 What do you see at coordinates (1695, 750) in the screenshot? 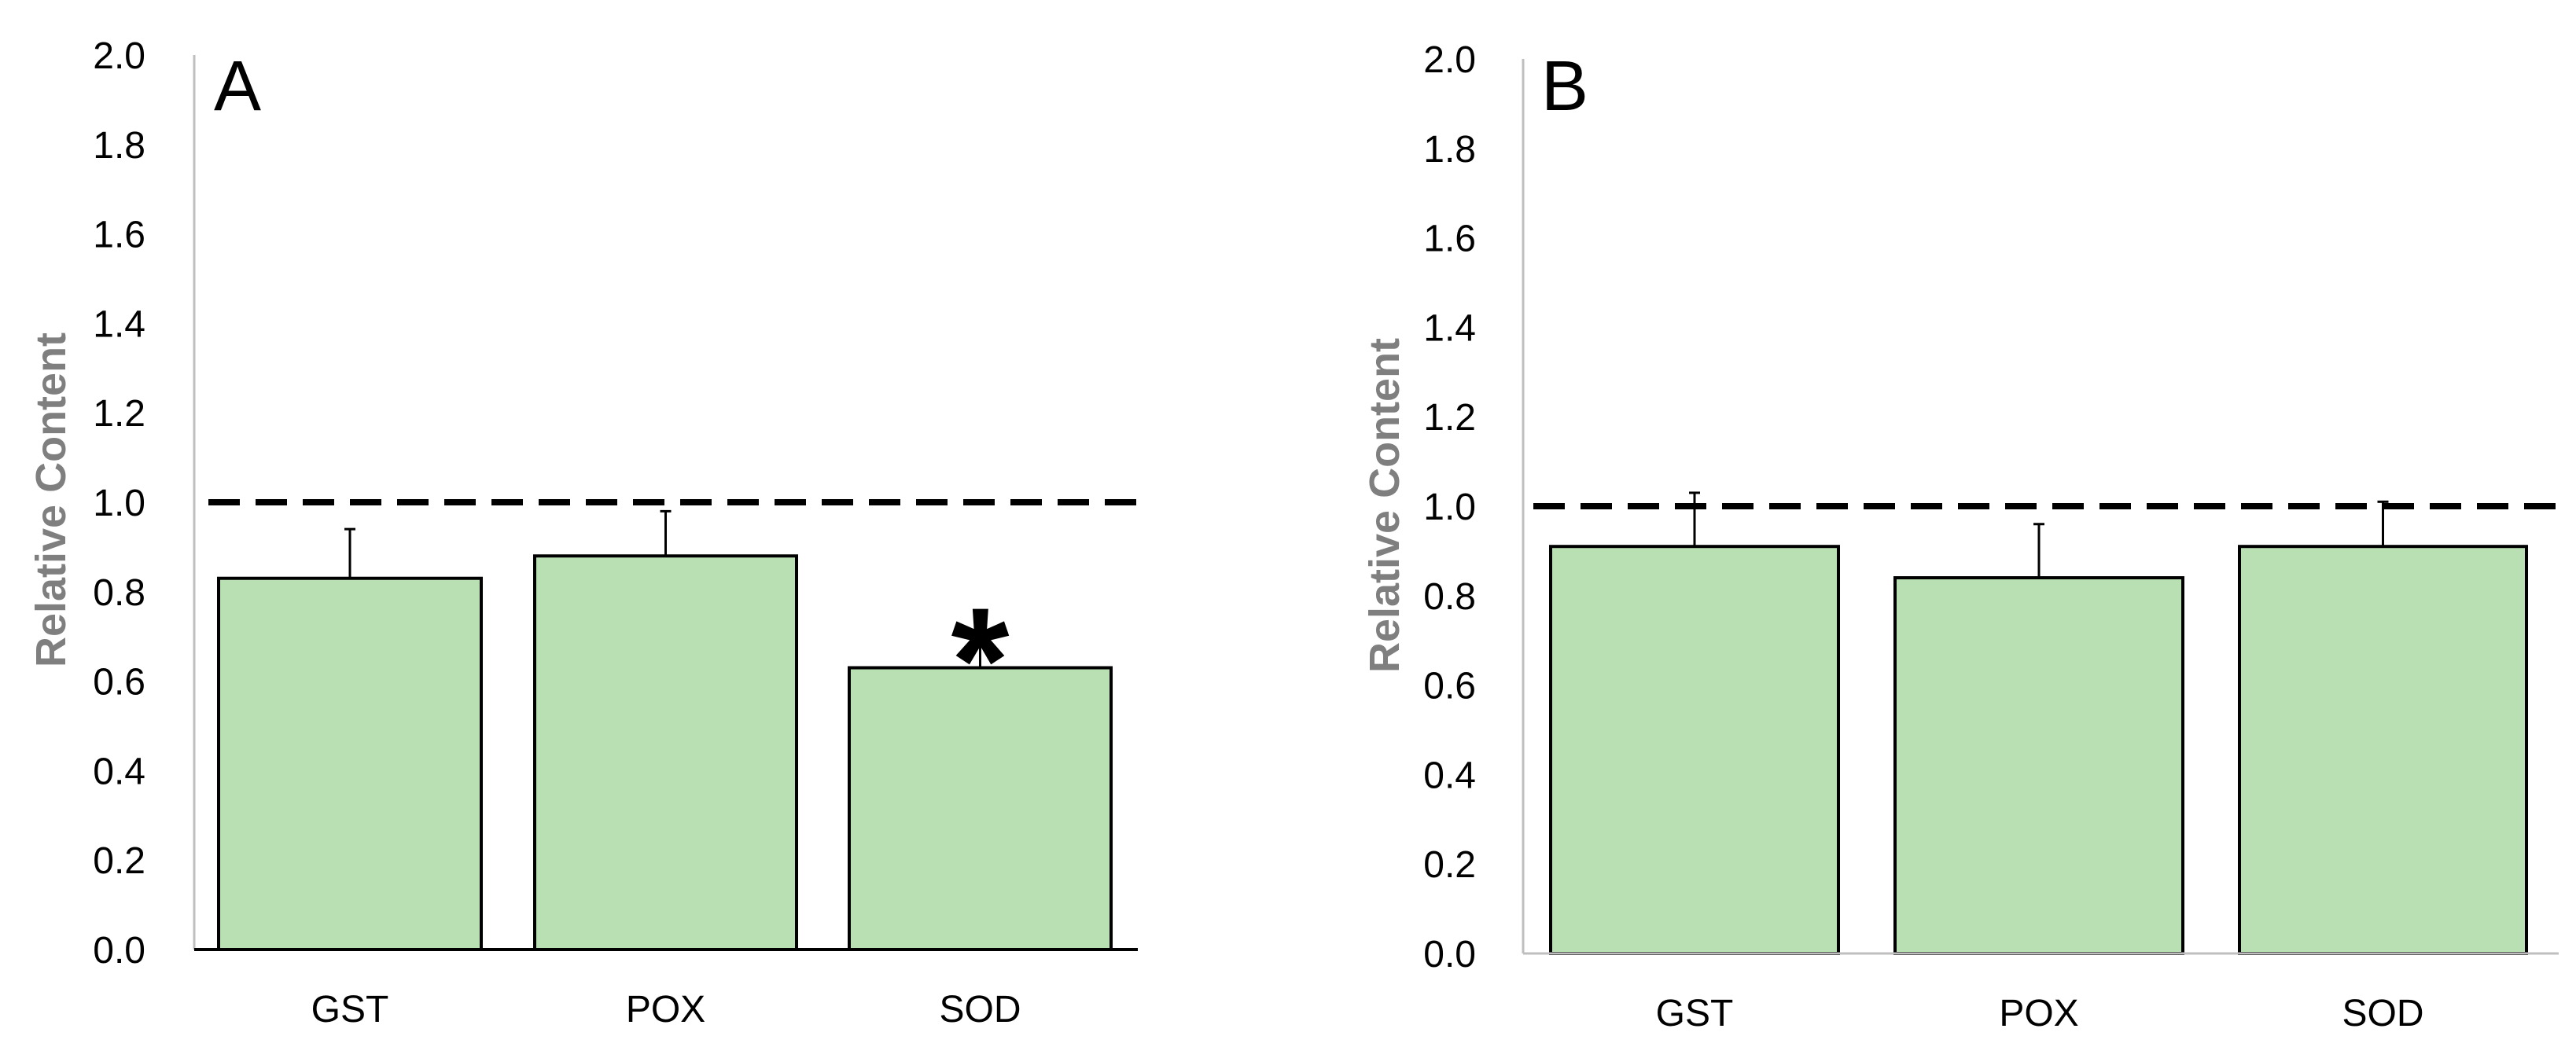
I see `panel-b-bar-gst` at bounding box center [1695, 750].